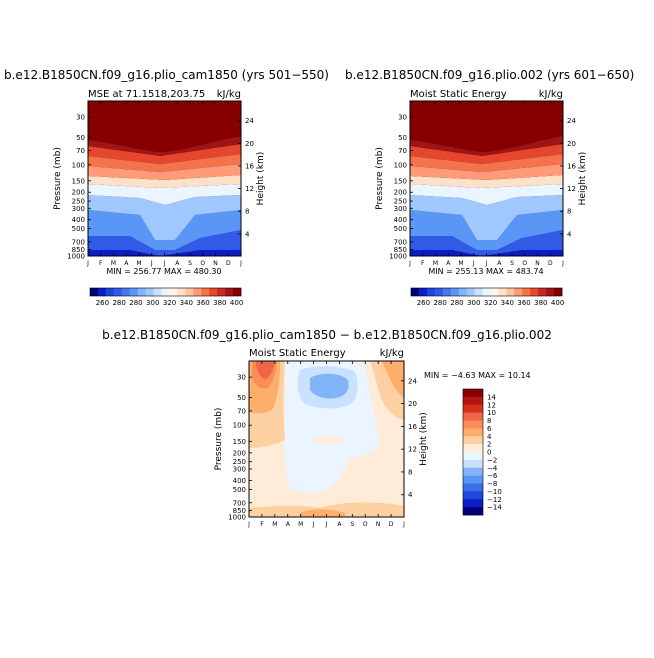 The width and height of the screenshot is (654, 658). Describe the element at coordinates (78, 181) in the screenshot. I see `y-tick-label: 150` at that location.